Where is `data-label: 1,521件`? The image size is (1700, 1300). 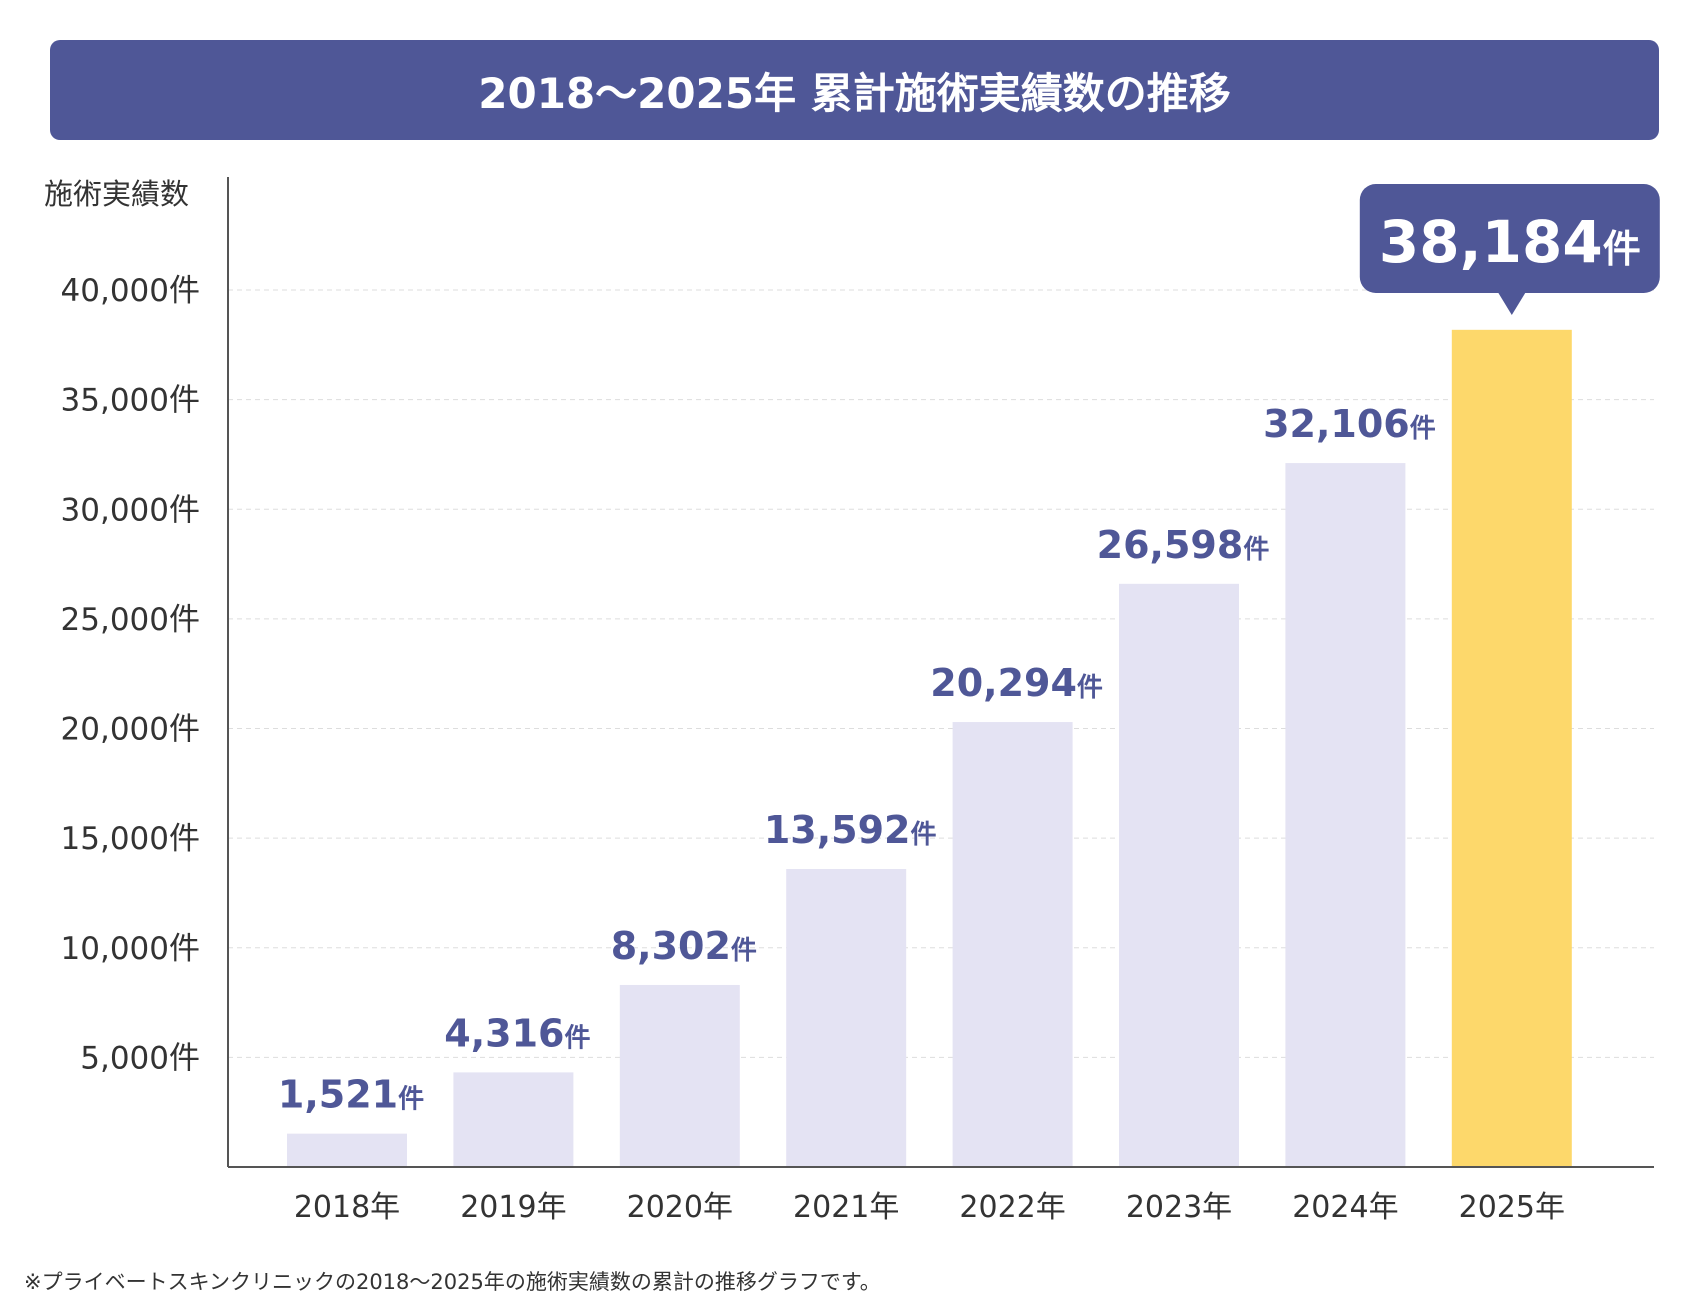 data-label: 1,521件 is located at coordinates (351, 1095).